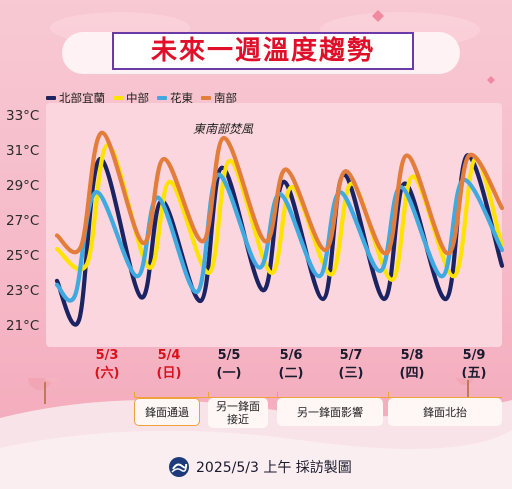 The image size is (512, 489). I want to click on weekday-text: (日), so click(169, 373).